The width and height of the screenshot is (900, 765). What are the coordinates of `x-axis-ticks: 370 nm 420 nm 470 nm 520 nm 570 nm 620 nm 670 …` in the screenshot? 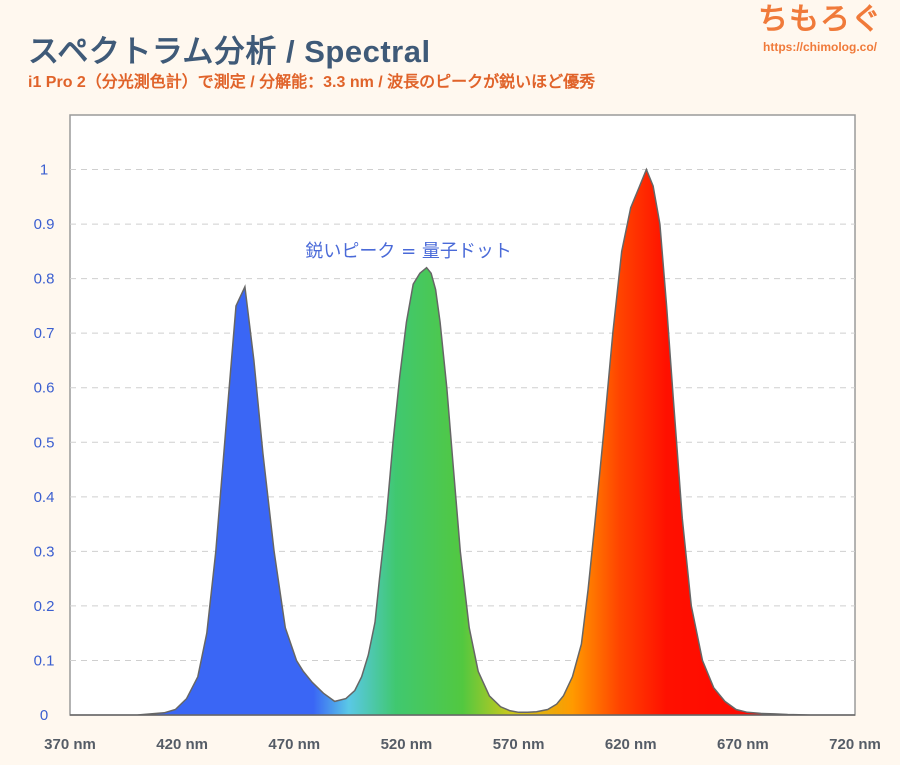 It's located at (462, 744).